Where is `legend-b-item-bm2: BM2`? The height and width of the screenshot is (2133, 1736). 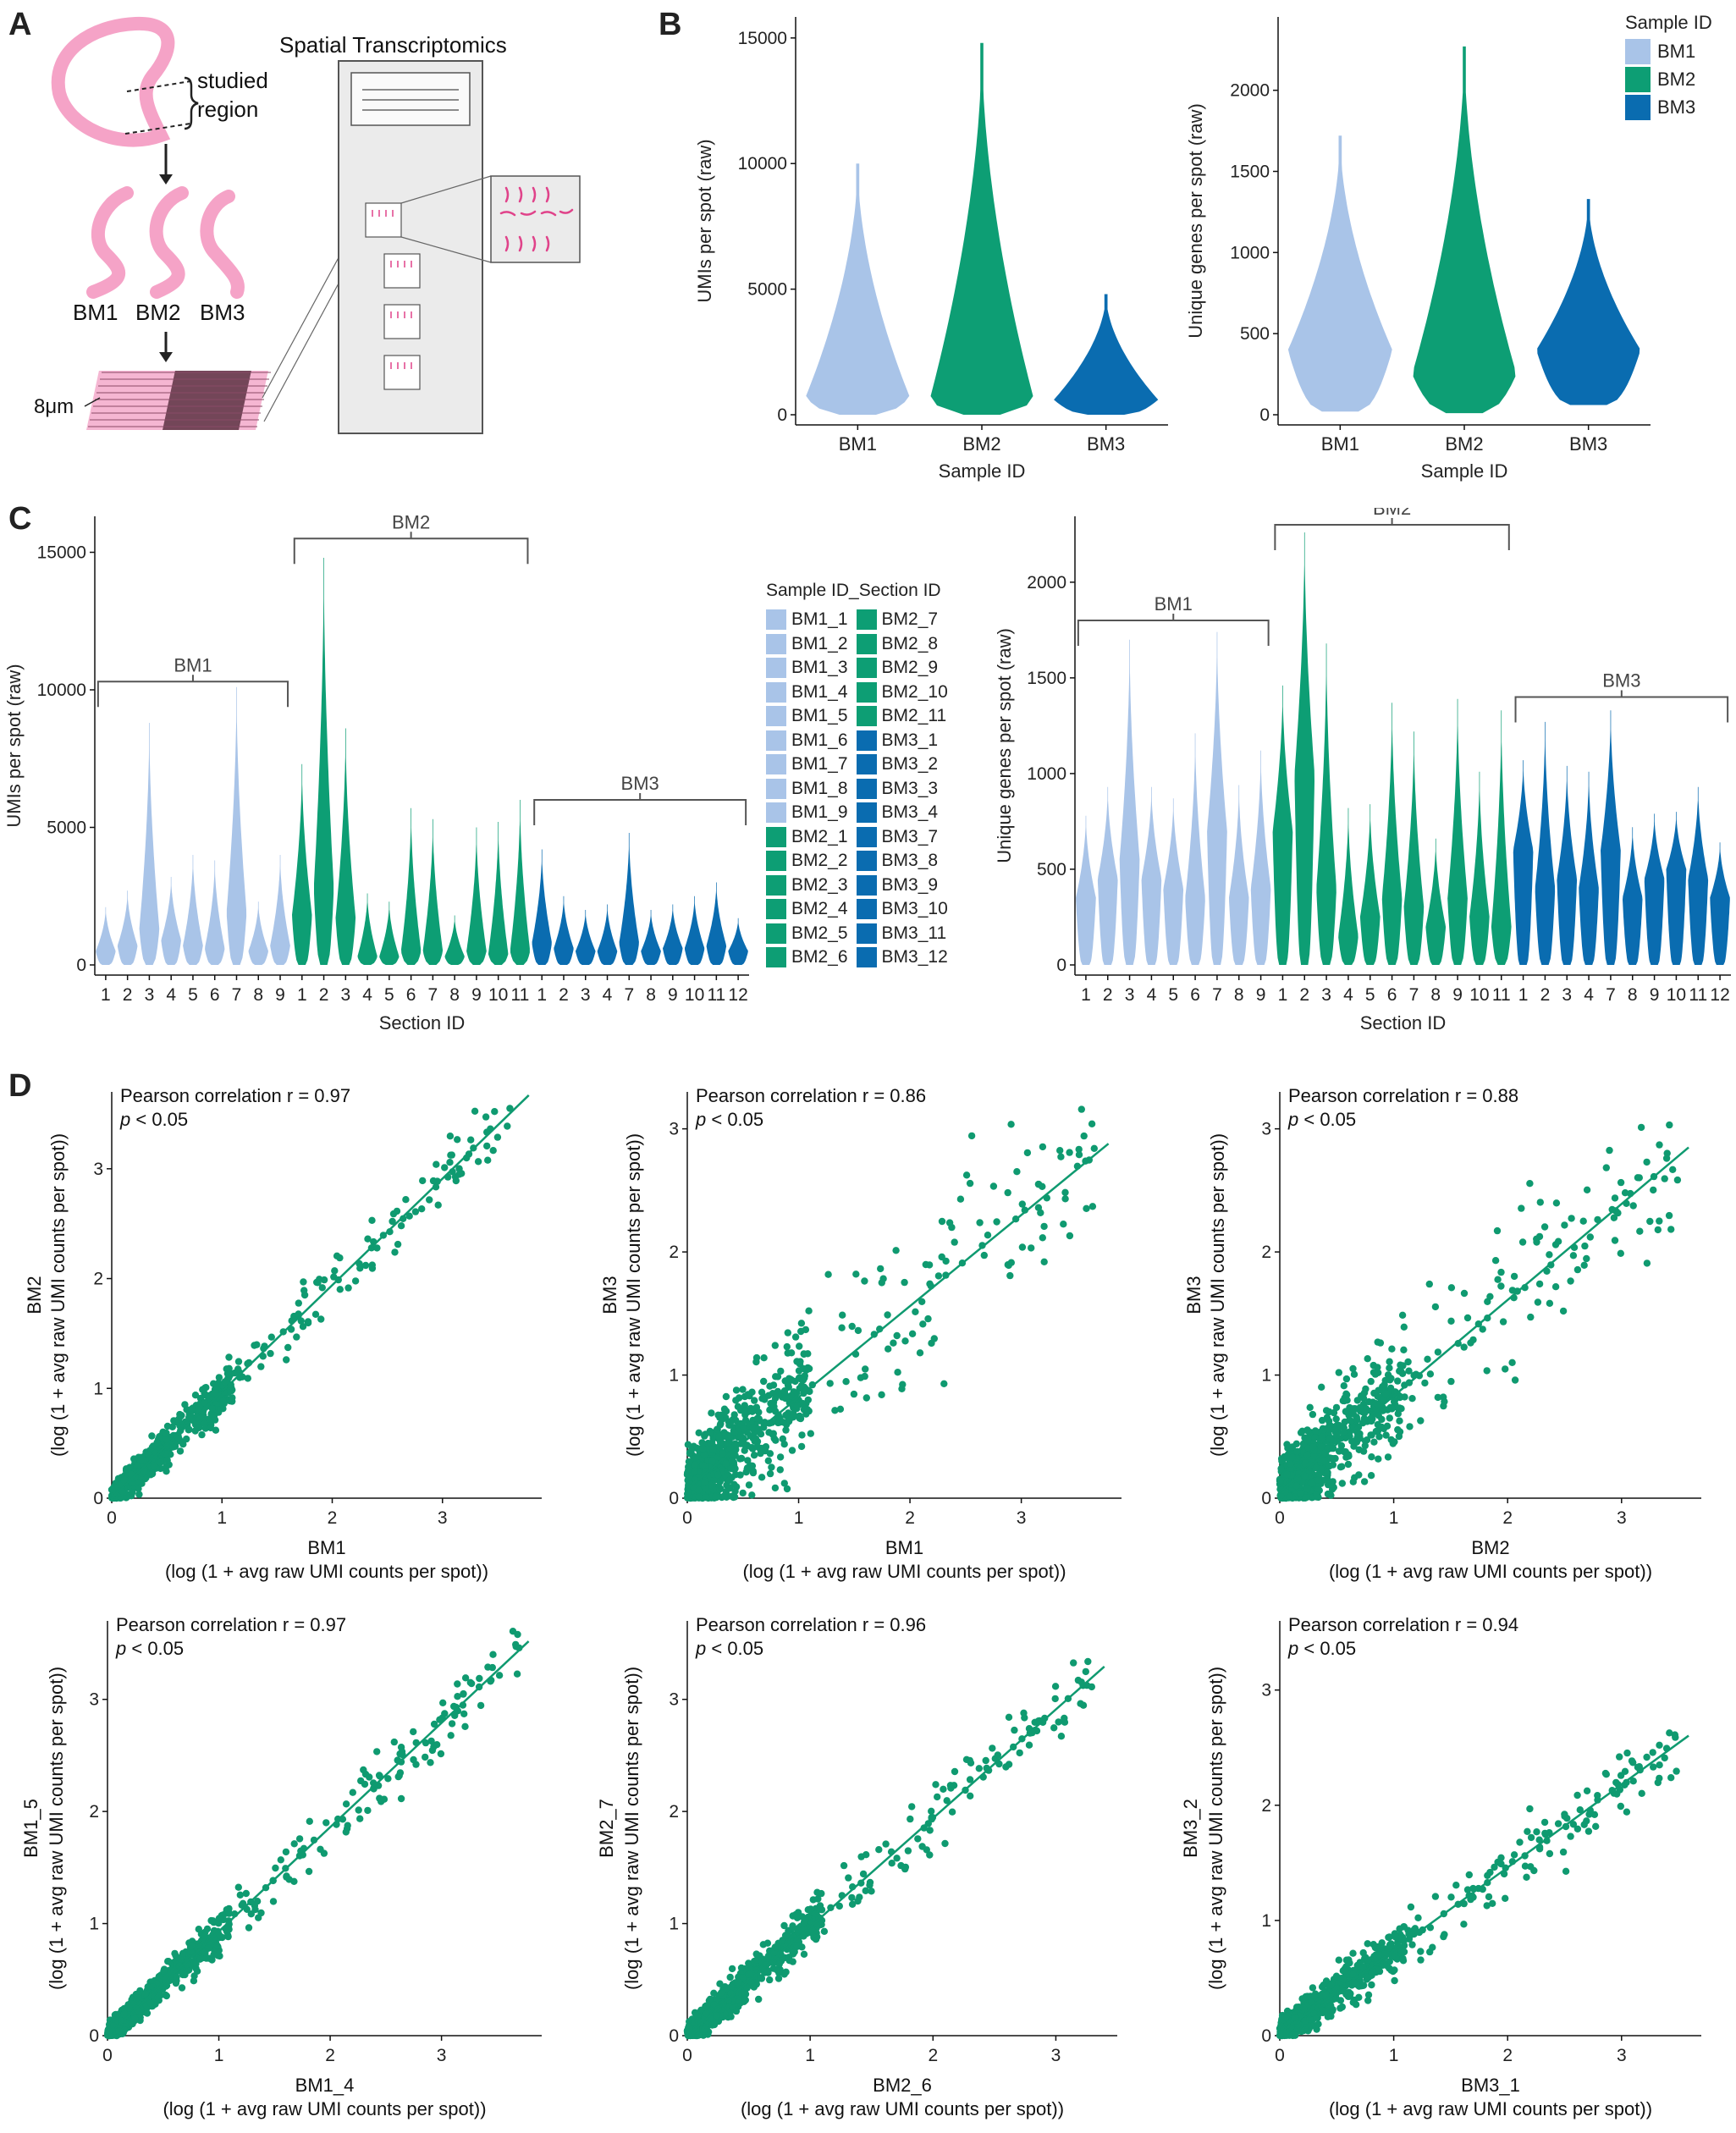 legend-b-item-bm2: BM2 is located at coordinates (1668, 79).